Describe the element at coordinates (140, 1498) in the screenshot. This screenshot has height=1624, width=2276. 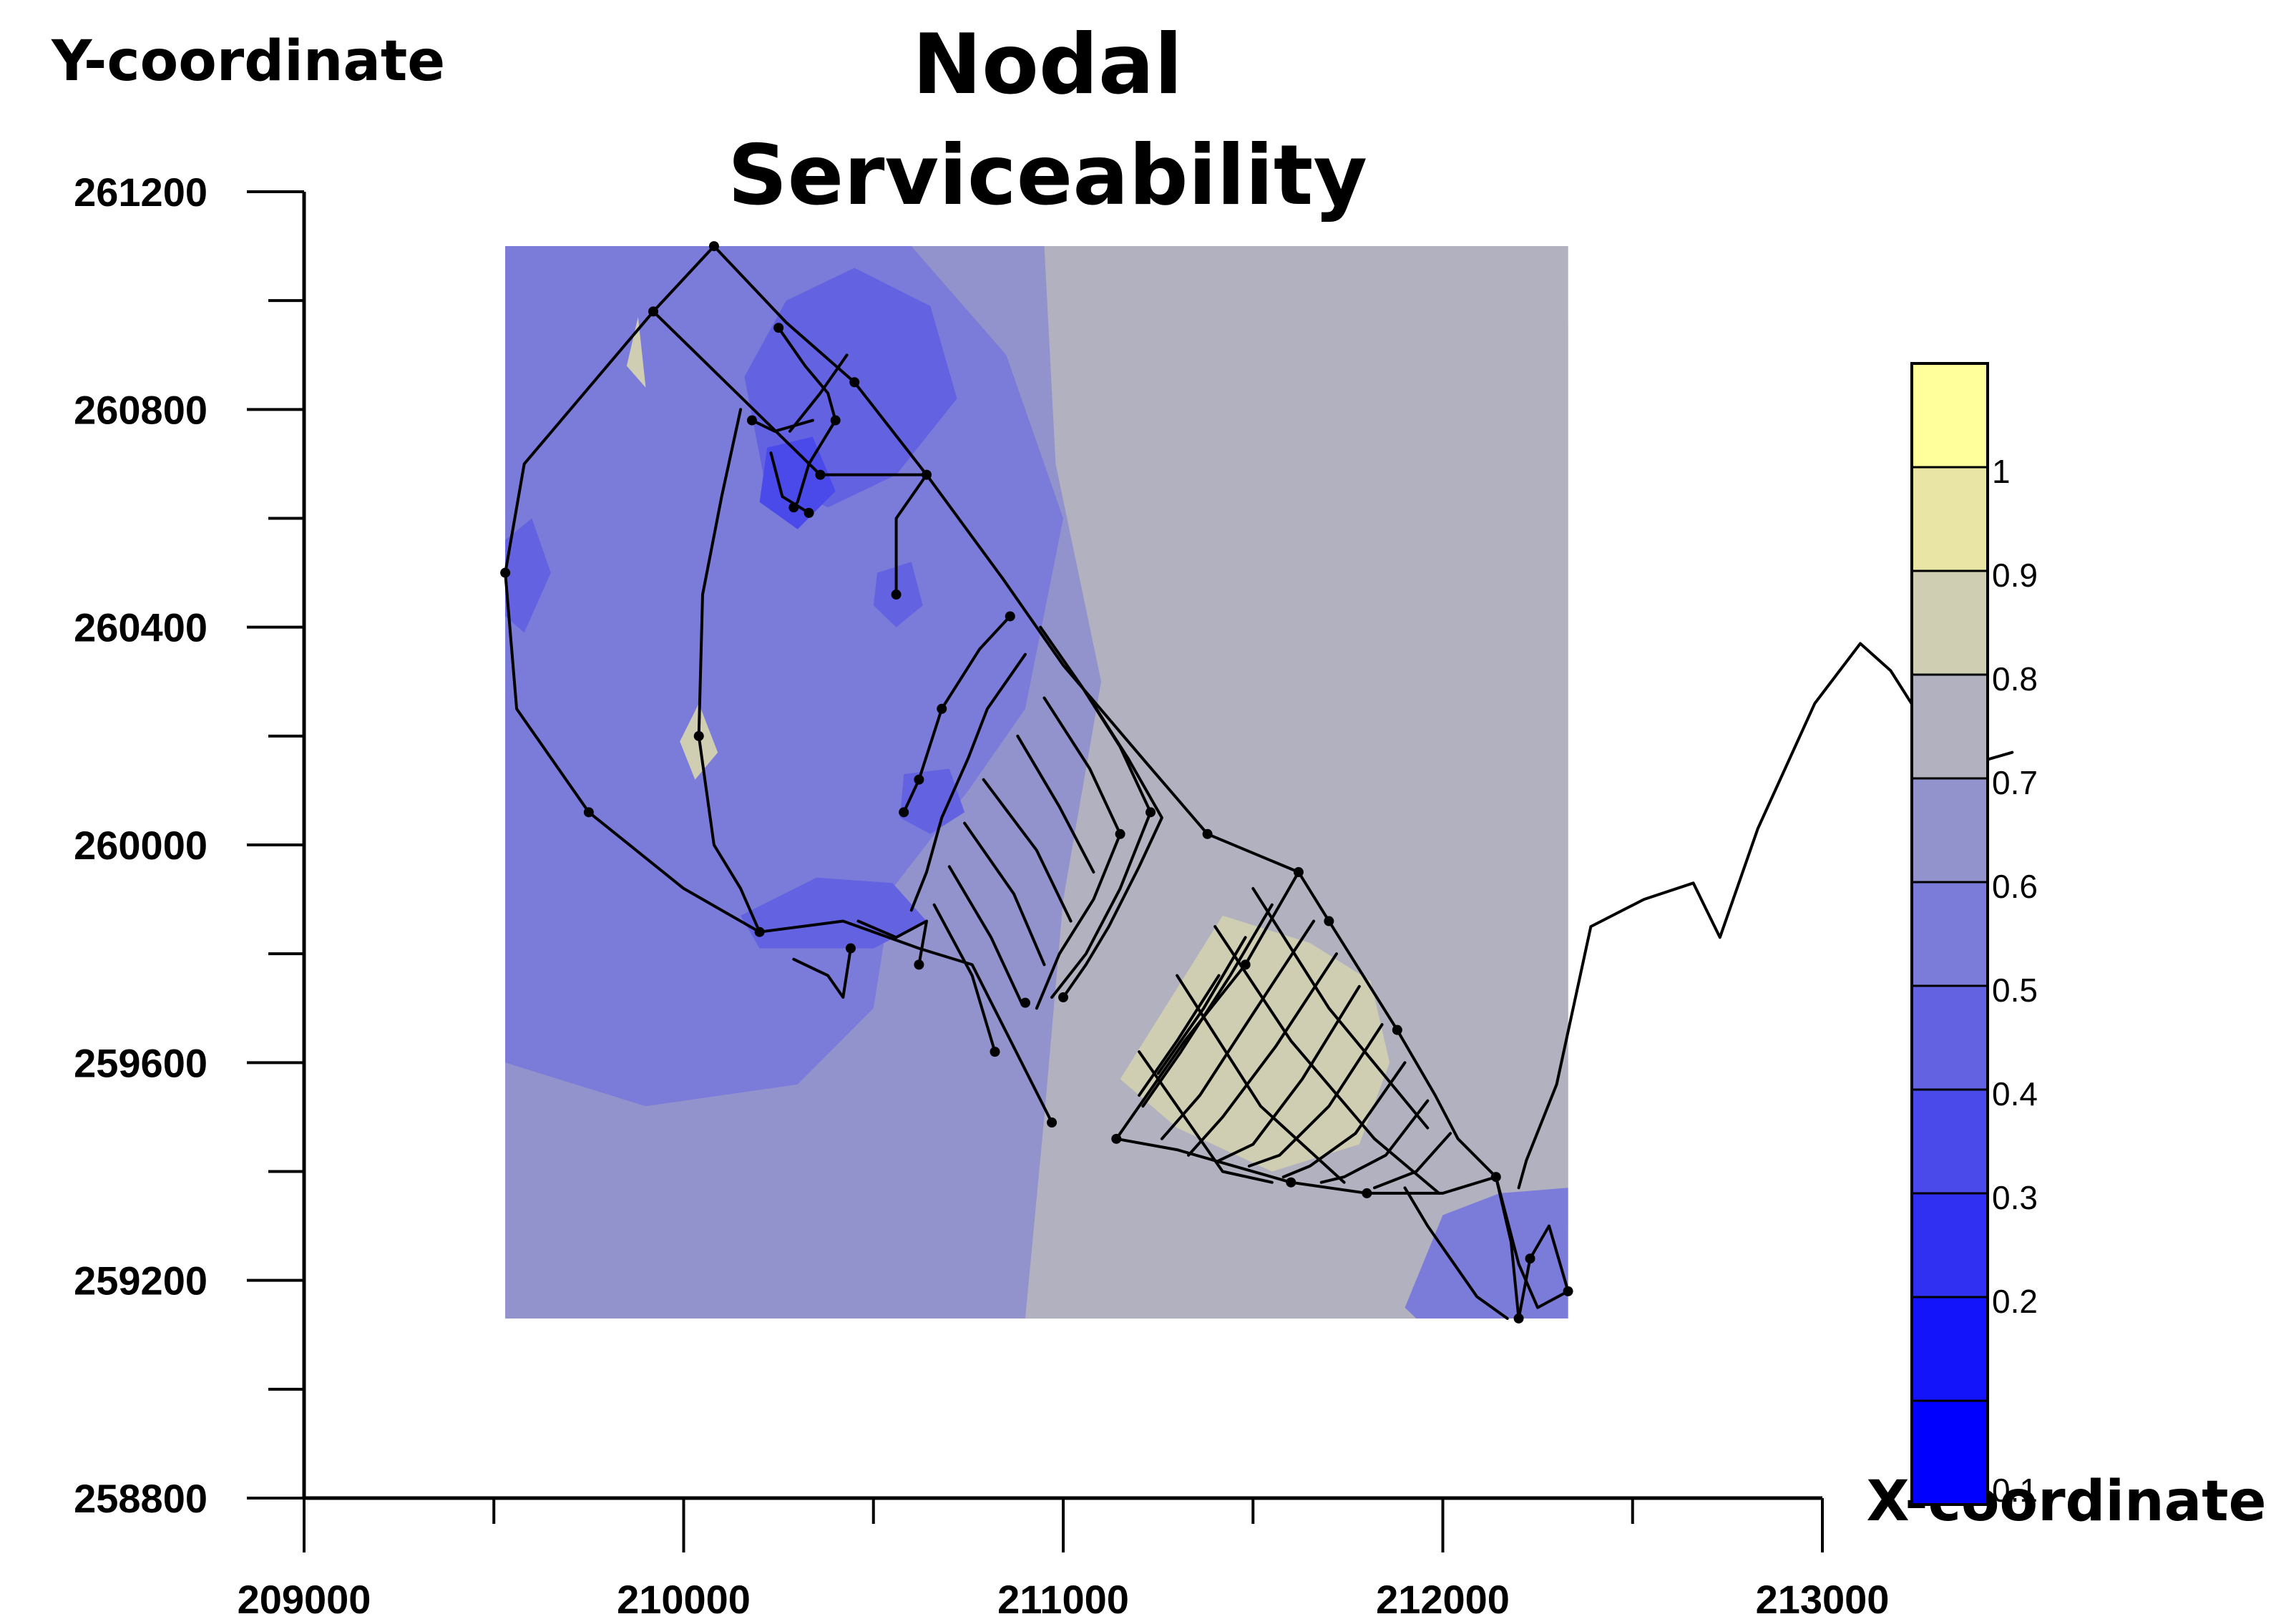
I see `y-tick-label: 258800` at that location.